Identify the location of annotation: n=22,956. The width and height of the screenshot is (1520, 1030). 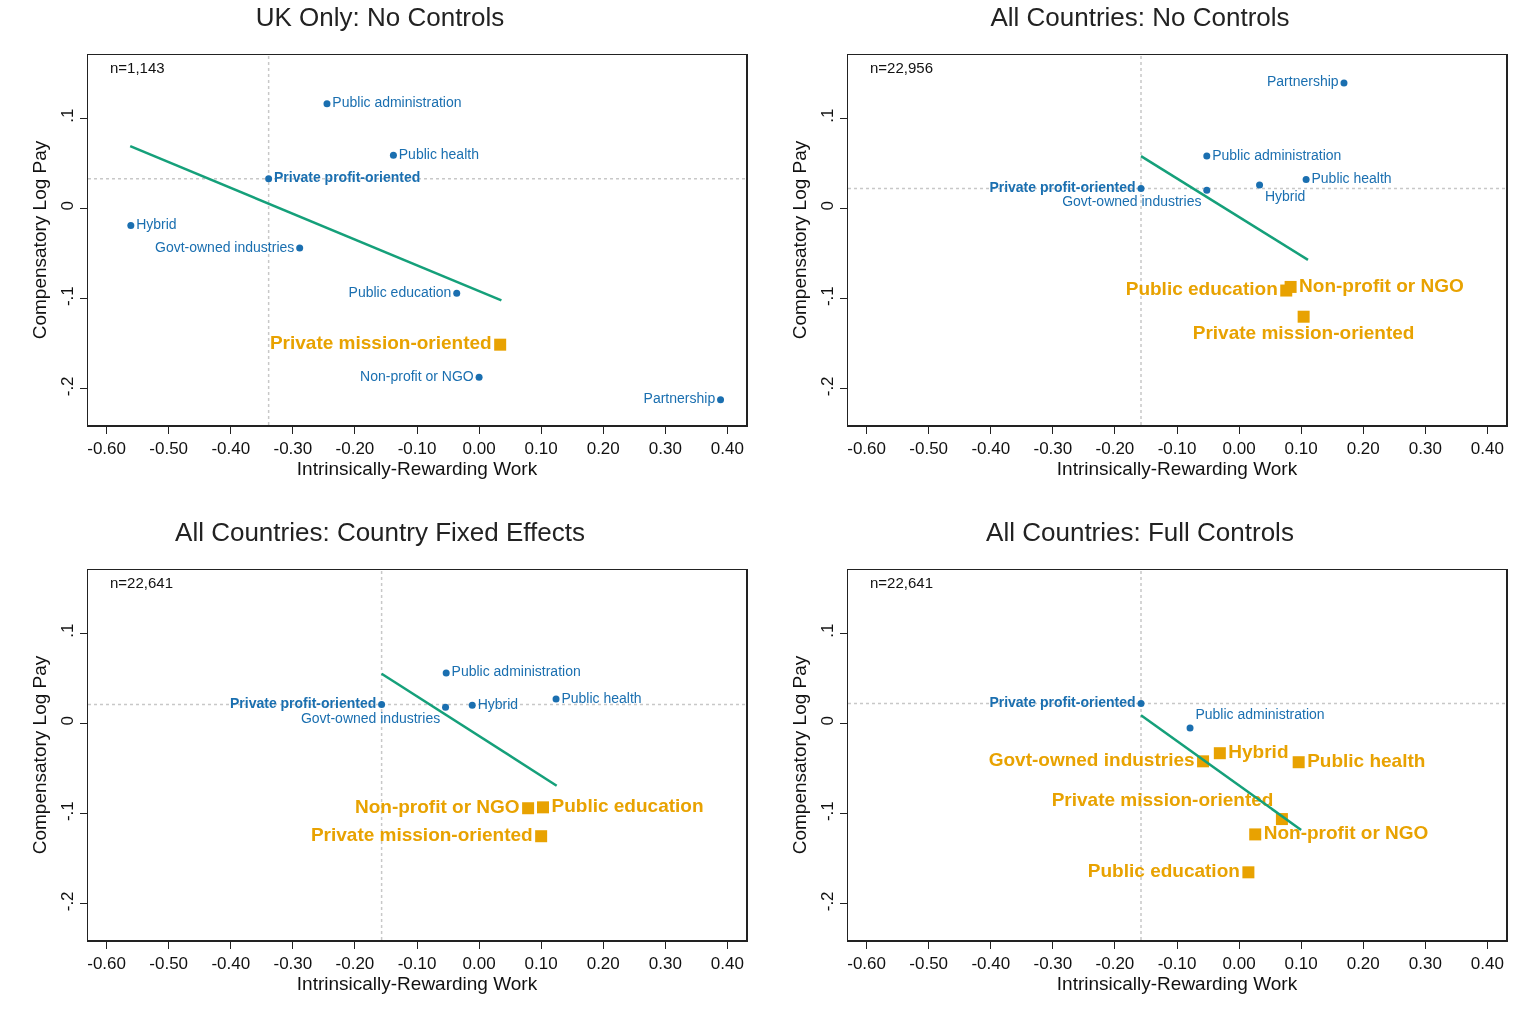
(901, 67).